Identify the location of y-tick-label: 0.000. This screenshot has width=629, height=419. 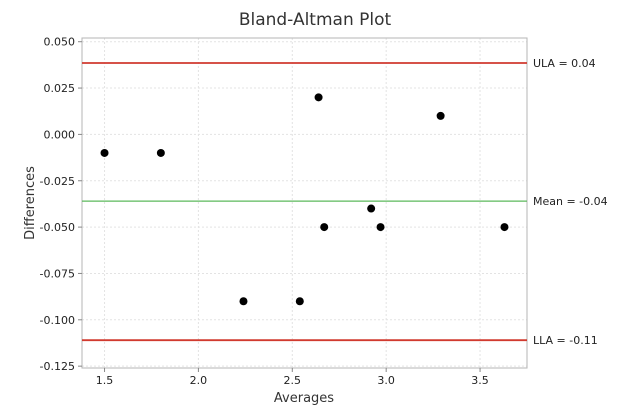
(60, 134).